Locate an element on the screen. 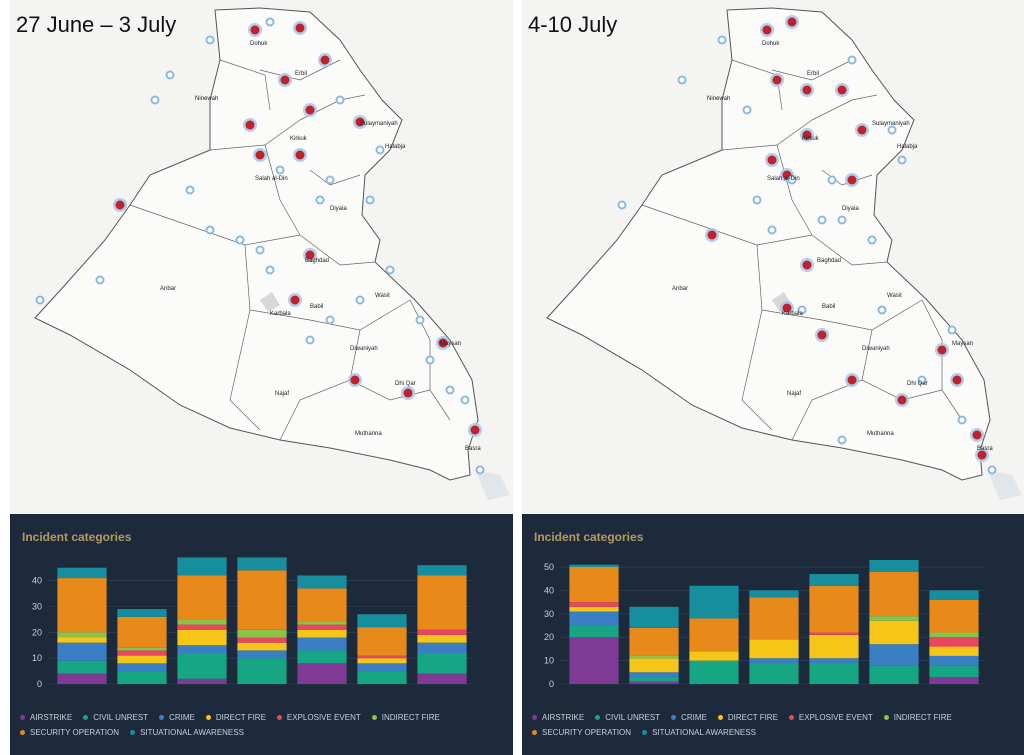 This screenshot has height=755, width=1024. province-label: Diyala is located at coordinates (850, 209).